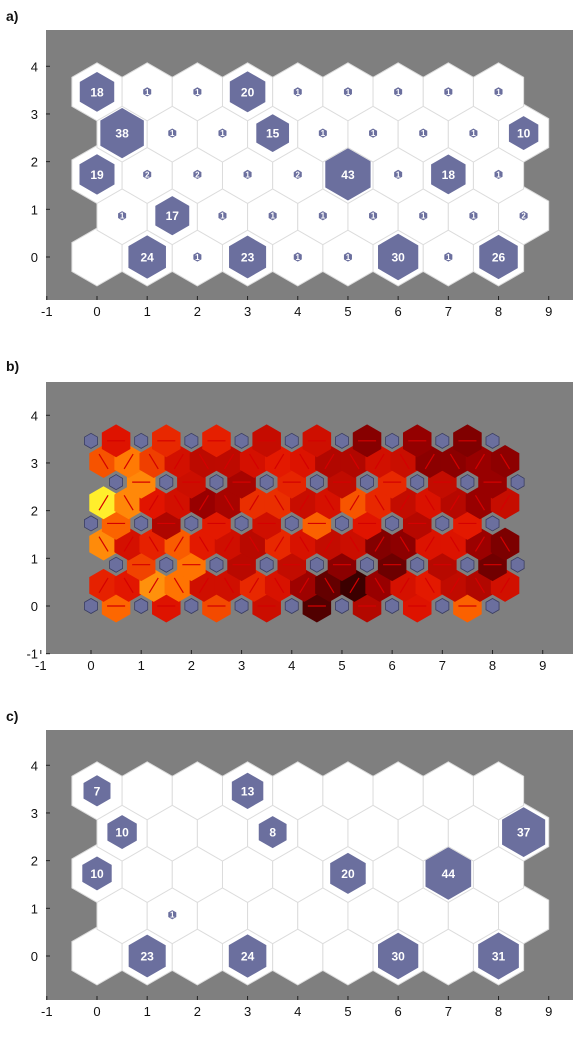 This screenshot has height=1038, width=579. I want to click on hit-count-label: 17, so click(173, 216).